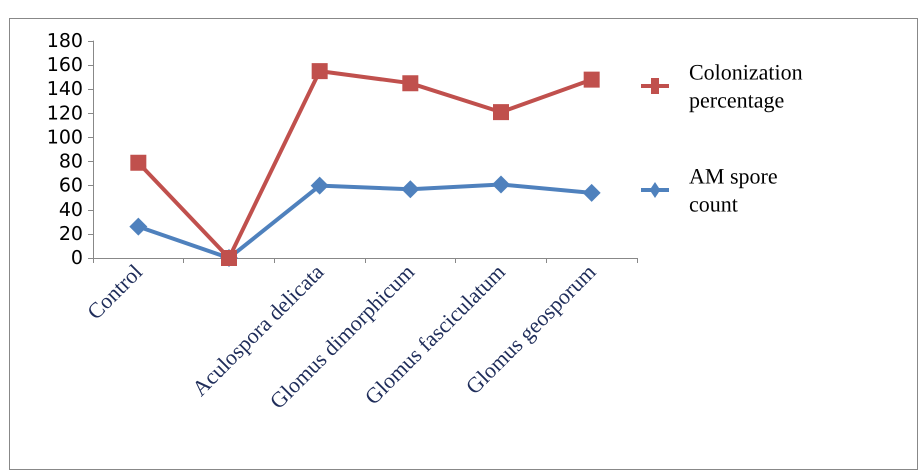 This screenshot has width=918, height=470. What do you see at coordinates (70, 209) in the screenshot?
I see `y-tick-label: 40` at bounding box center [70, 209].